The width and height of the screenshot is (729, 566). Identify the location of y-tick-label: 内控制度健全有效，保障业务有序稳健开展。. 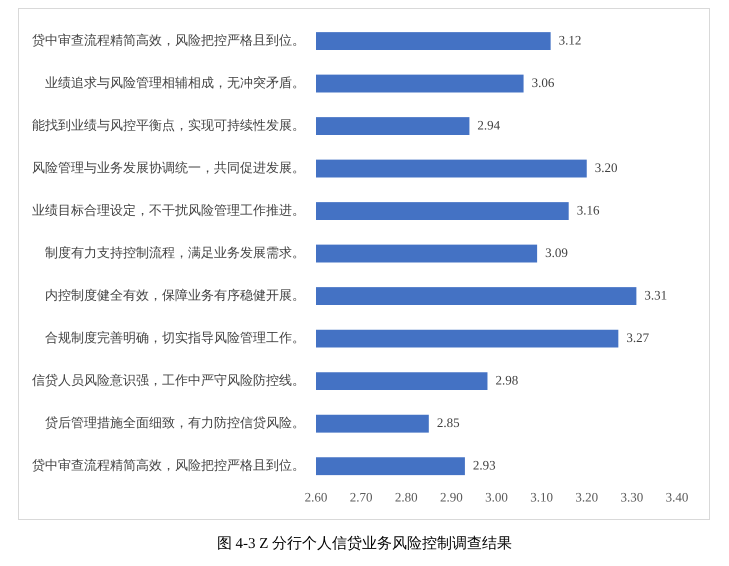
(175, 295).